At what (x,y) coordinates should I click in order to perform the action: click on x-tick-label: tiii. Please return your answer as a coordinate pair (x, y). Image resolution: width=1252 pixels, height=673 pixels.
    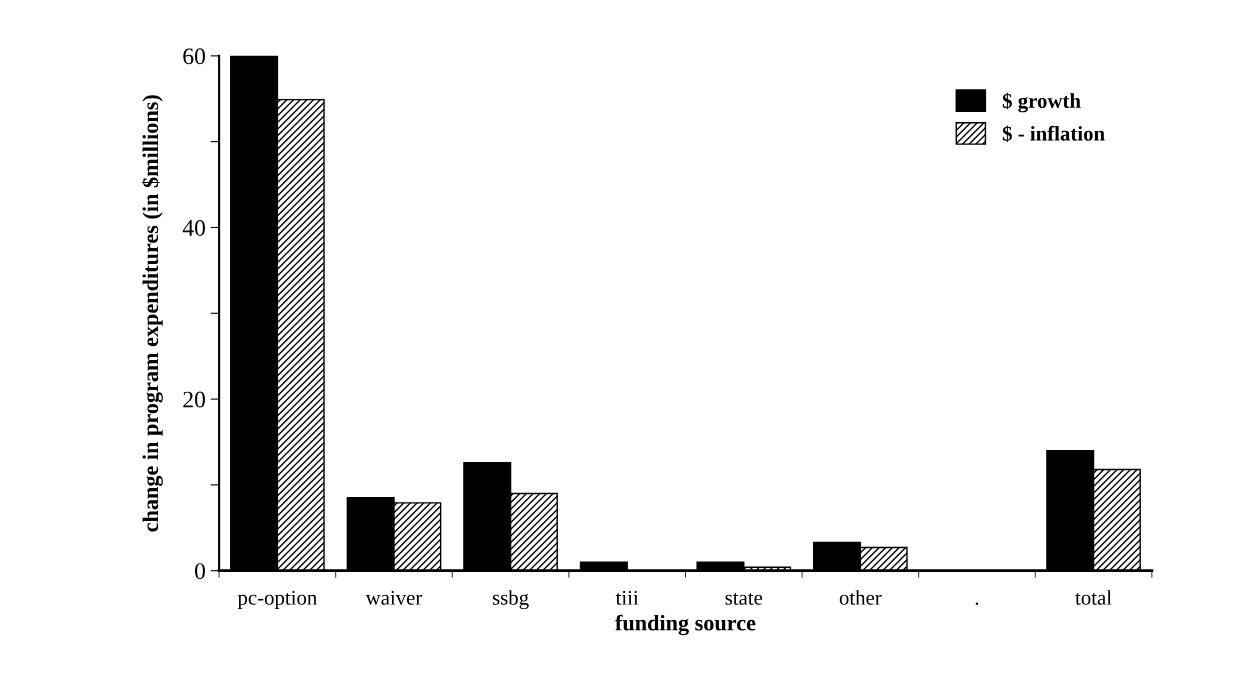
    Looking at the image, I should click on (627, 597).